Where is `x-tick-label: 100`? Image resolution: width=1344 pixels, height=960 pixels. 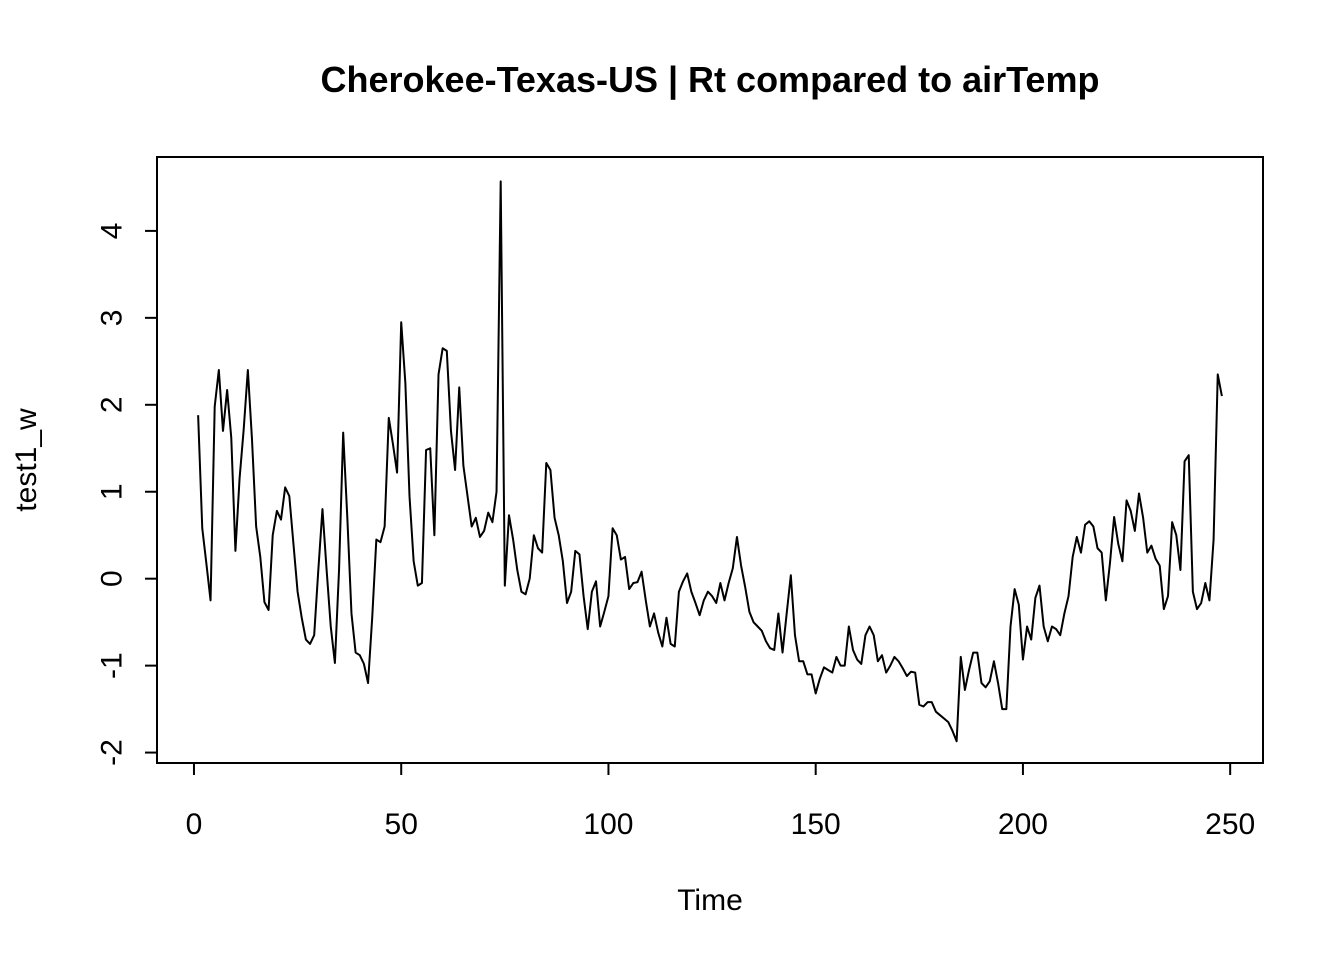
x-tick-label: 100 is located at coordinates (608, 824).